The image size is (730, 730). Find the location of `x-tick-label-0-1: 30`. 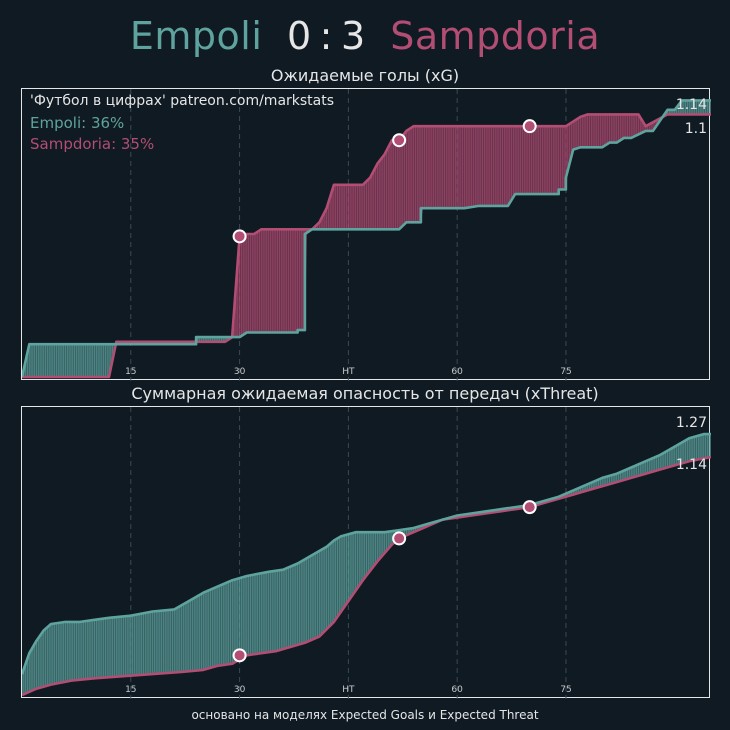

x-tick-label-0-1: 30 is located at coordinates (240, 372).